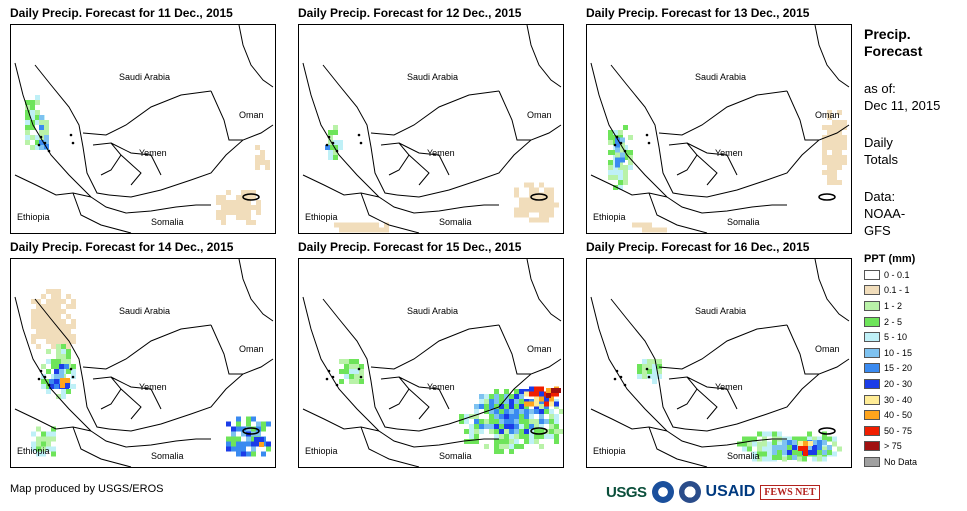 This screenshot has height=511, width=967. Describe the element at coordinates (629, 130) in the screenshot. I see `africa-red-sea-coast` at that location.